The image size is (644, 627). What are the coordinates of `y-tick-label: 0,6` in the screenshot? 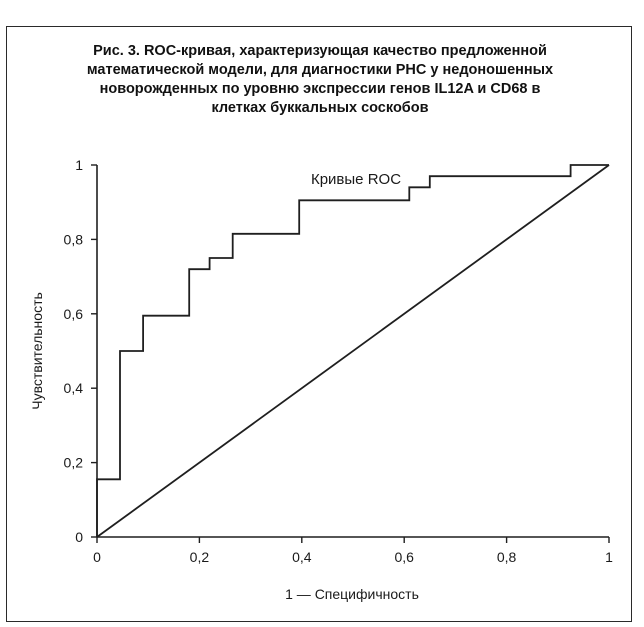 It's located at (74, 314).